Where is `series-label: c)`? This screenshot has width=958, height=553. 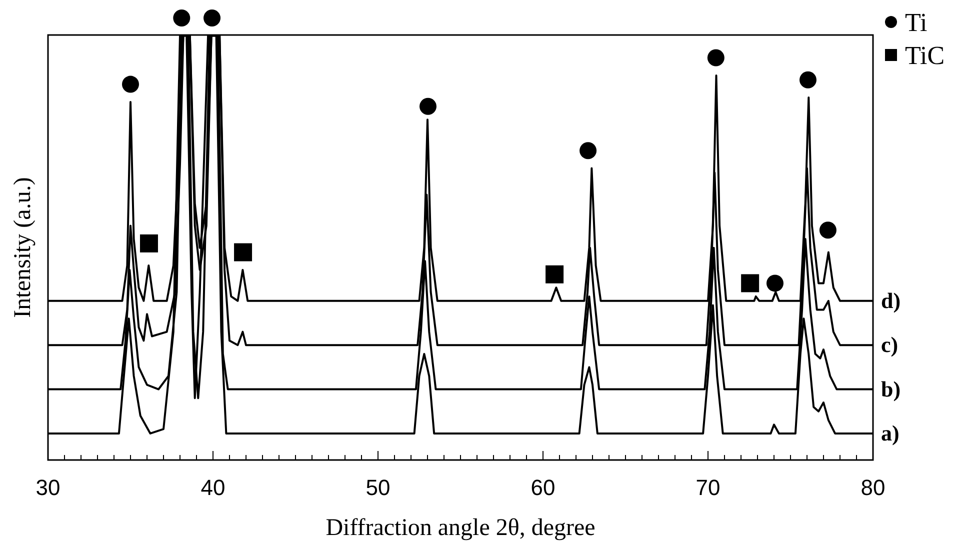 series-label: c) is located at coordinates (889, 345).